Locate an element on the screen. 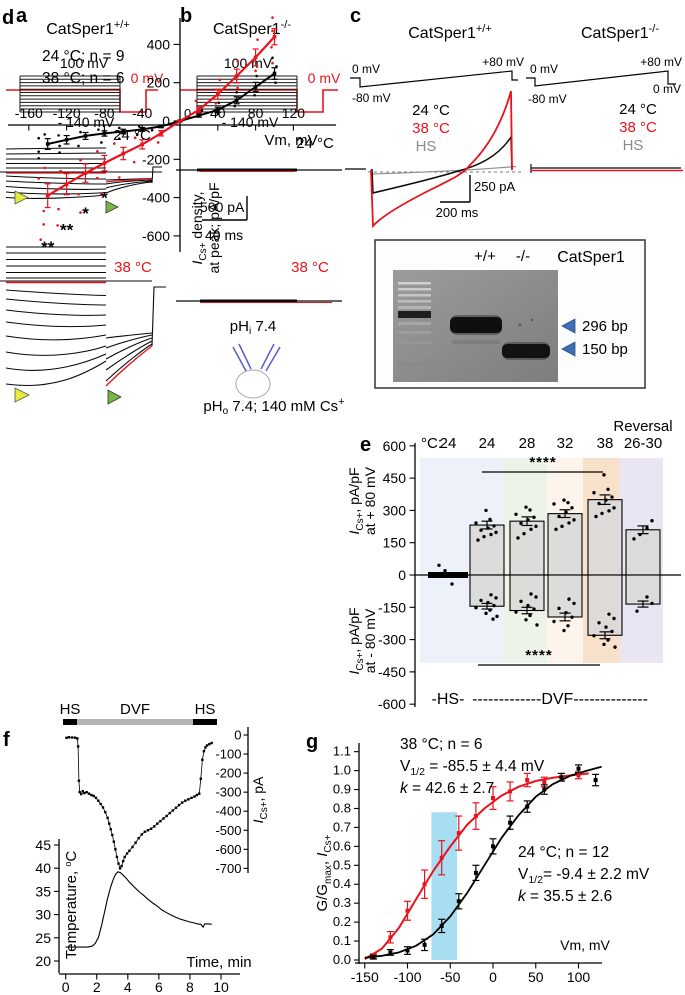 The height and width of the screenshot is (995, 685). gel-lane-wt-label: +/+ is located at coordinates (485, 256).